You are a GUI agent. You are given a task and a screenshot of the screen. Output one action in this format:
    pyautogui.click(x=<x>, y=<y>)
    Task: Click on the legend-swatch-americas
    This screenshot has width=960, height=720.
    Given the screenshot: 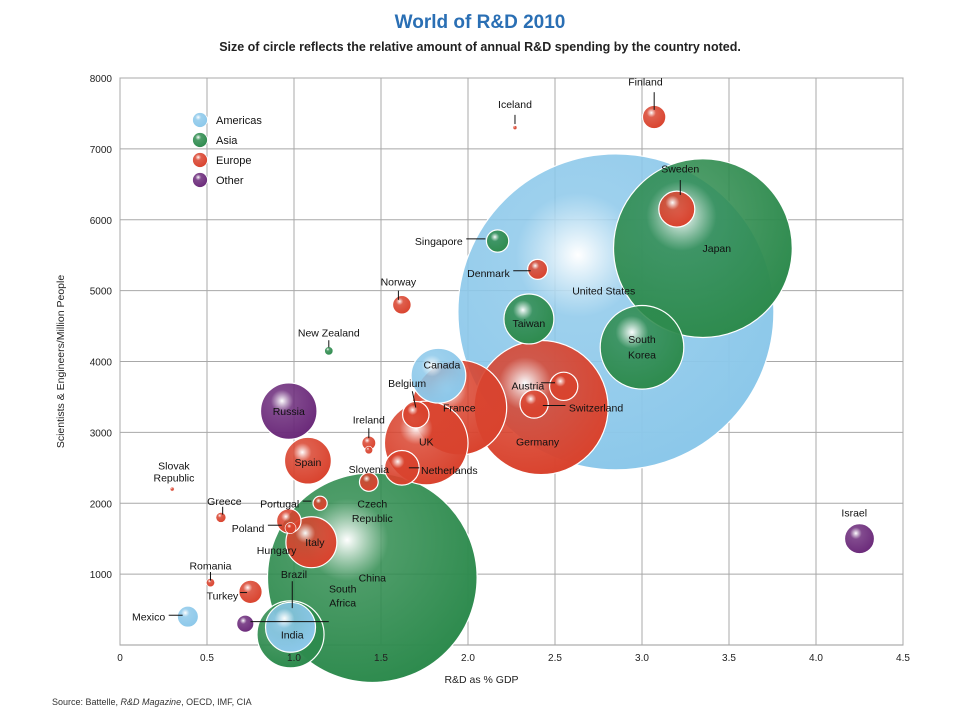 What is the action you would take?
    pyautogui.click(x=200, y=120)
    